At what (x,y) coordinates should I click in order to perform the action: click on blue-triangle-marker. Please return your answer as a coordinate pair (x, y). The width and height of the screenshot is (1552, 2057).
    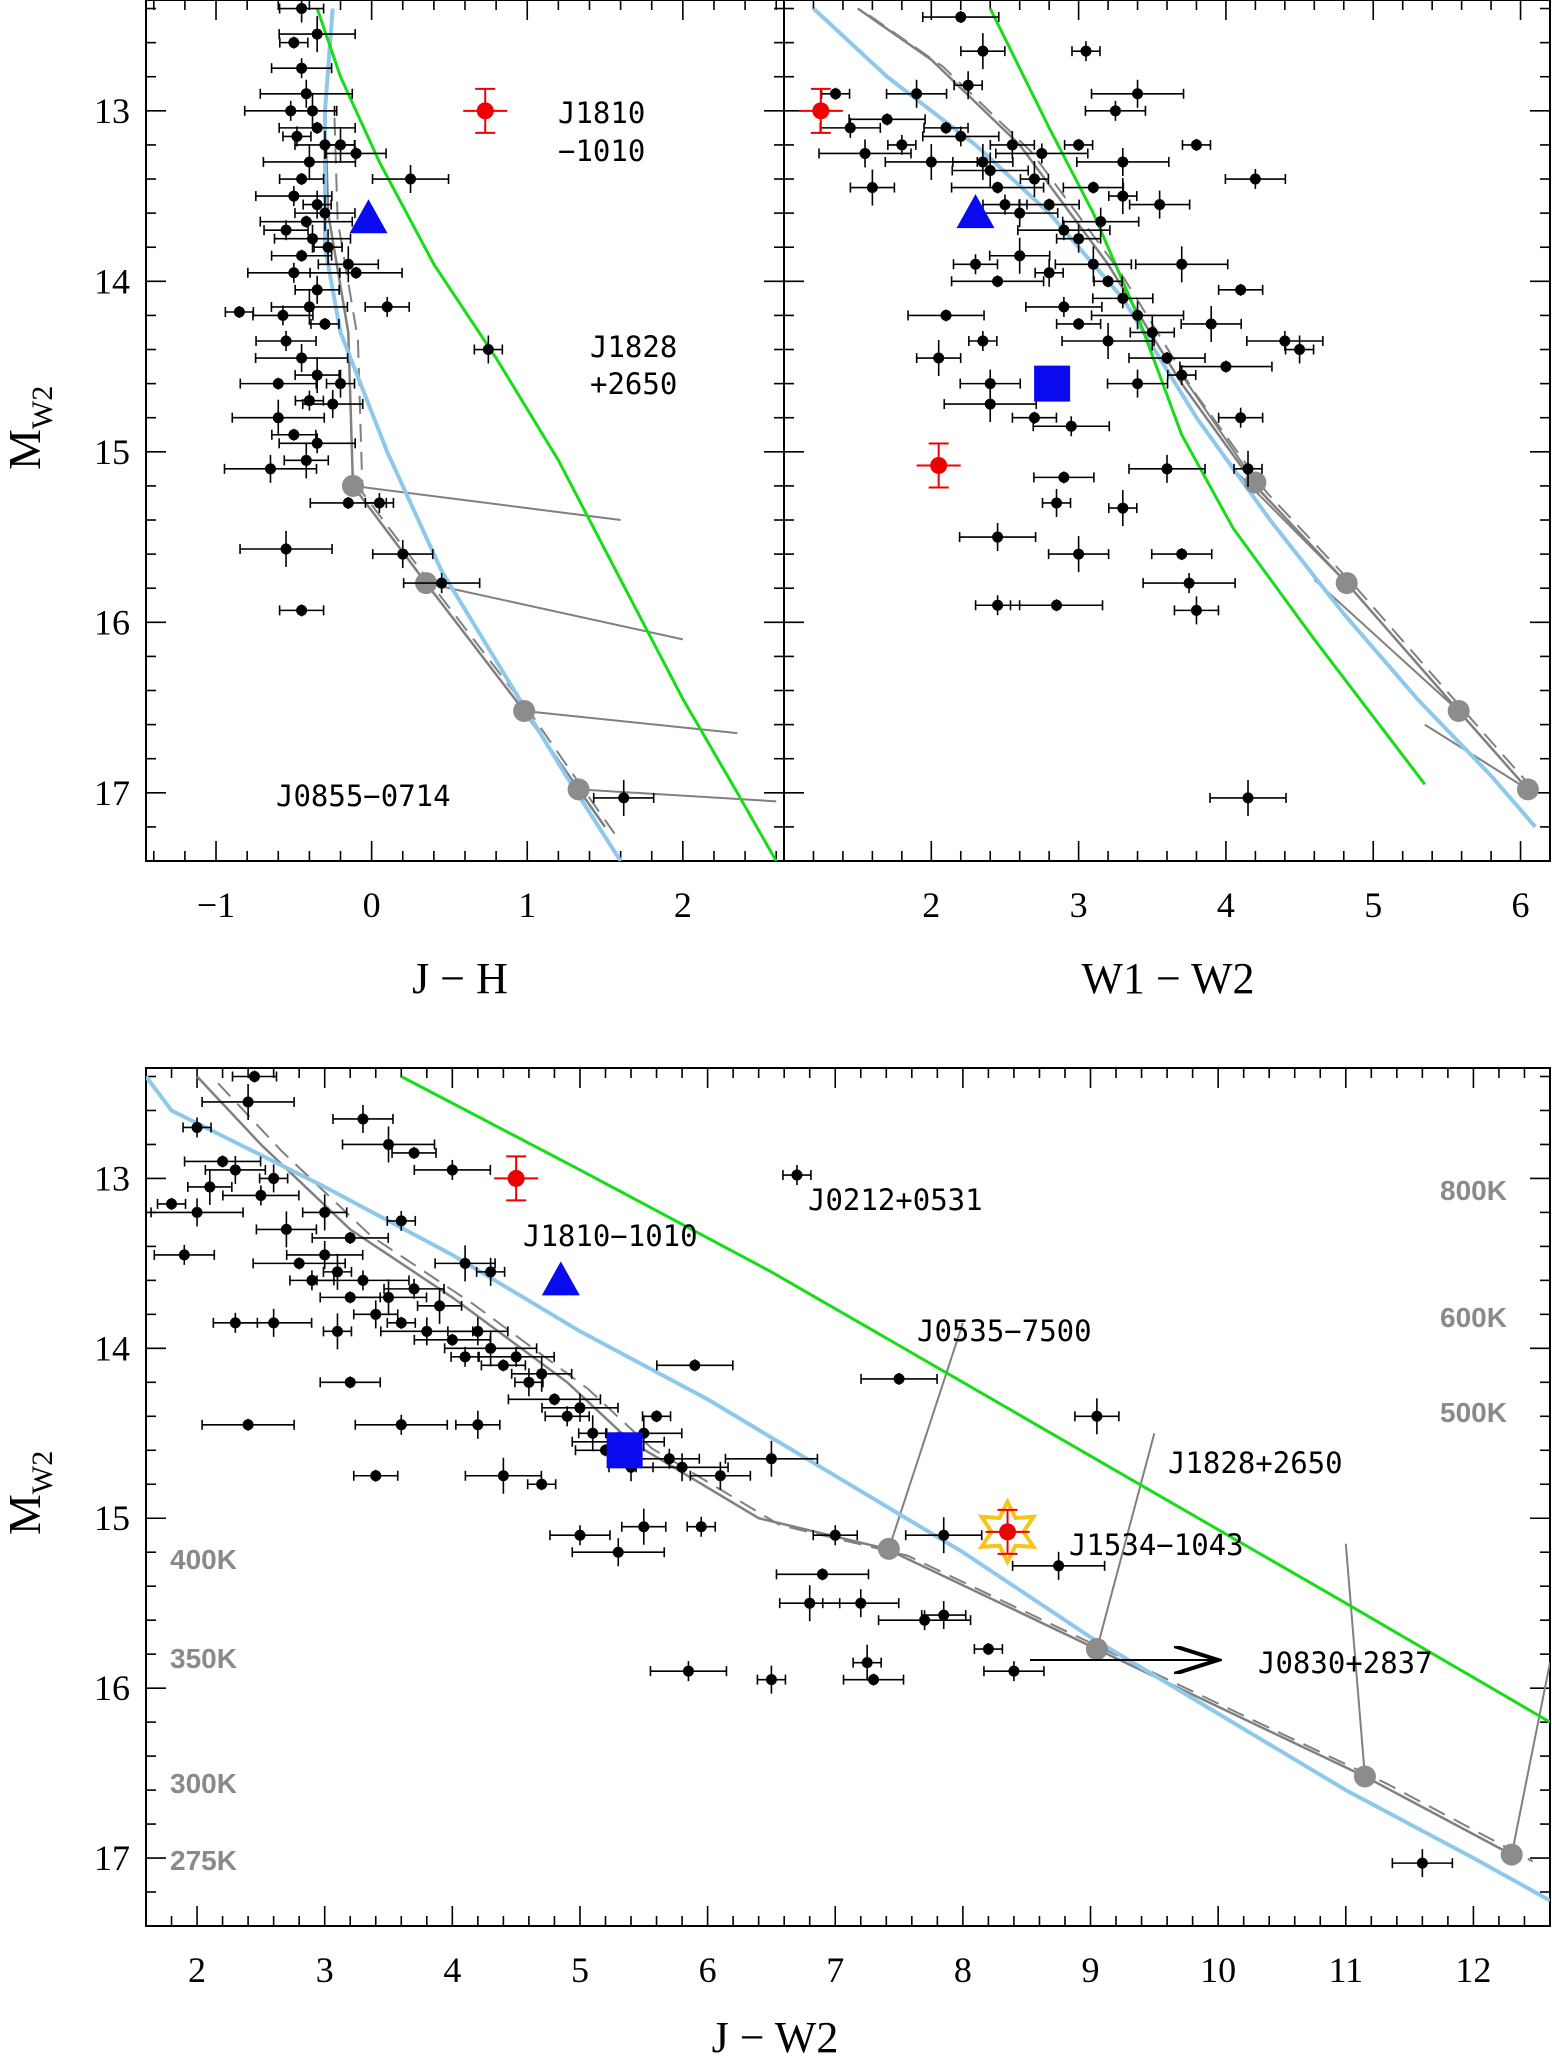
    Looking at the image, I should click on (560, 1278).